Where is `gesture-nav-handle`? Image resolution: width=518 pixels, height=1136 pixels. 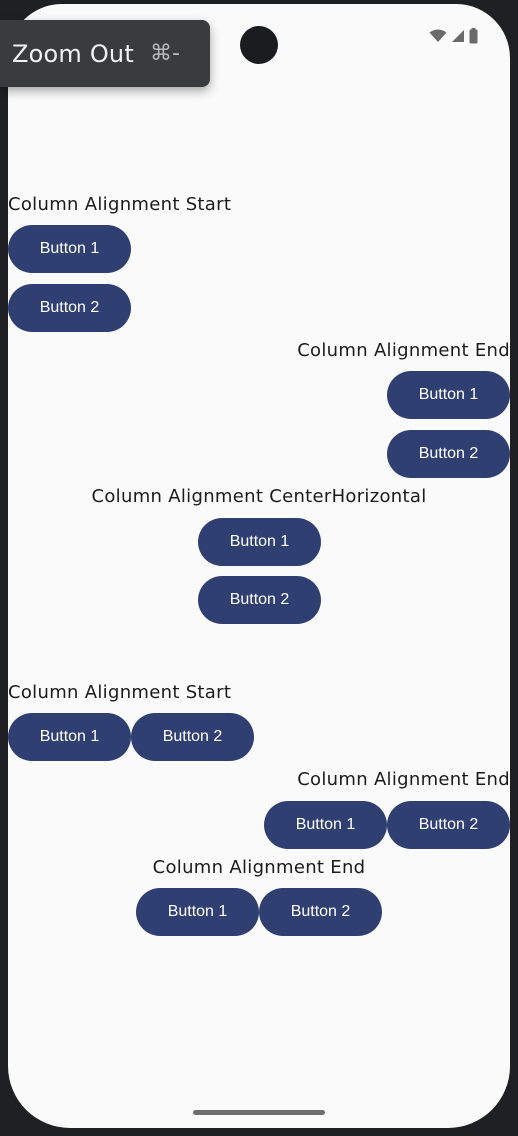 gesture-nav-handle is located at coordinates (259, 1112).